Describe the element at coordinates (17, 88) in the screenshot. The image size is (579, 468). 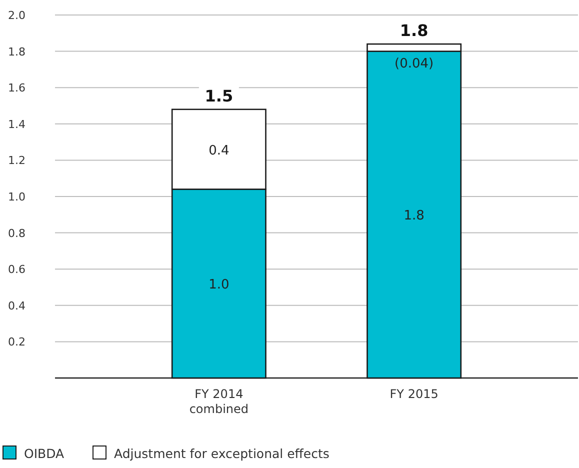
I see `y-tick-label: 1.6` at that location.